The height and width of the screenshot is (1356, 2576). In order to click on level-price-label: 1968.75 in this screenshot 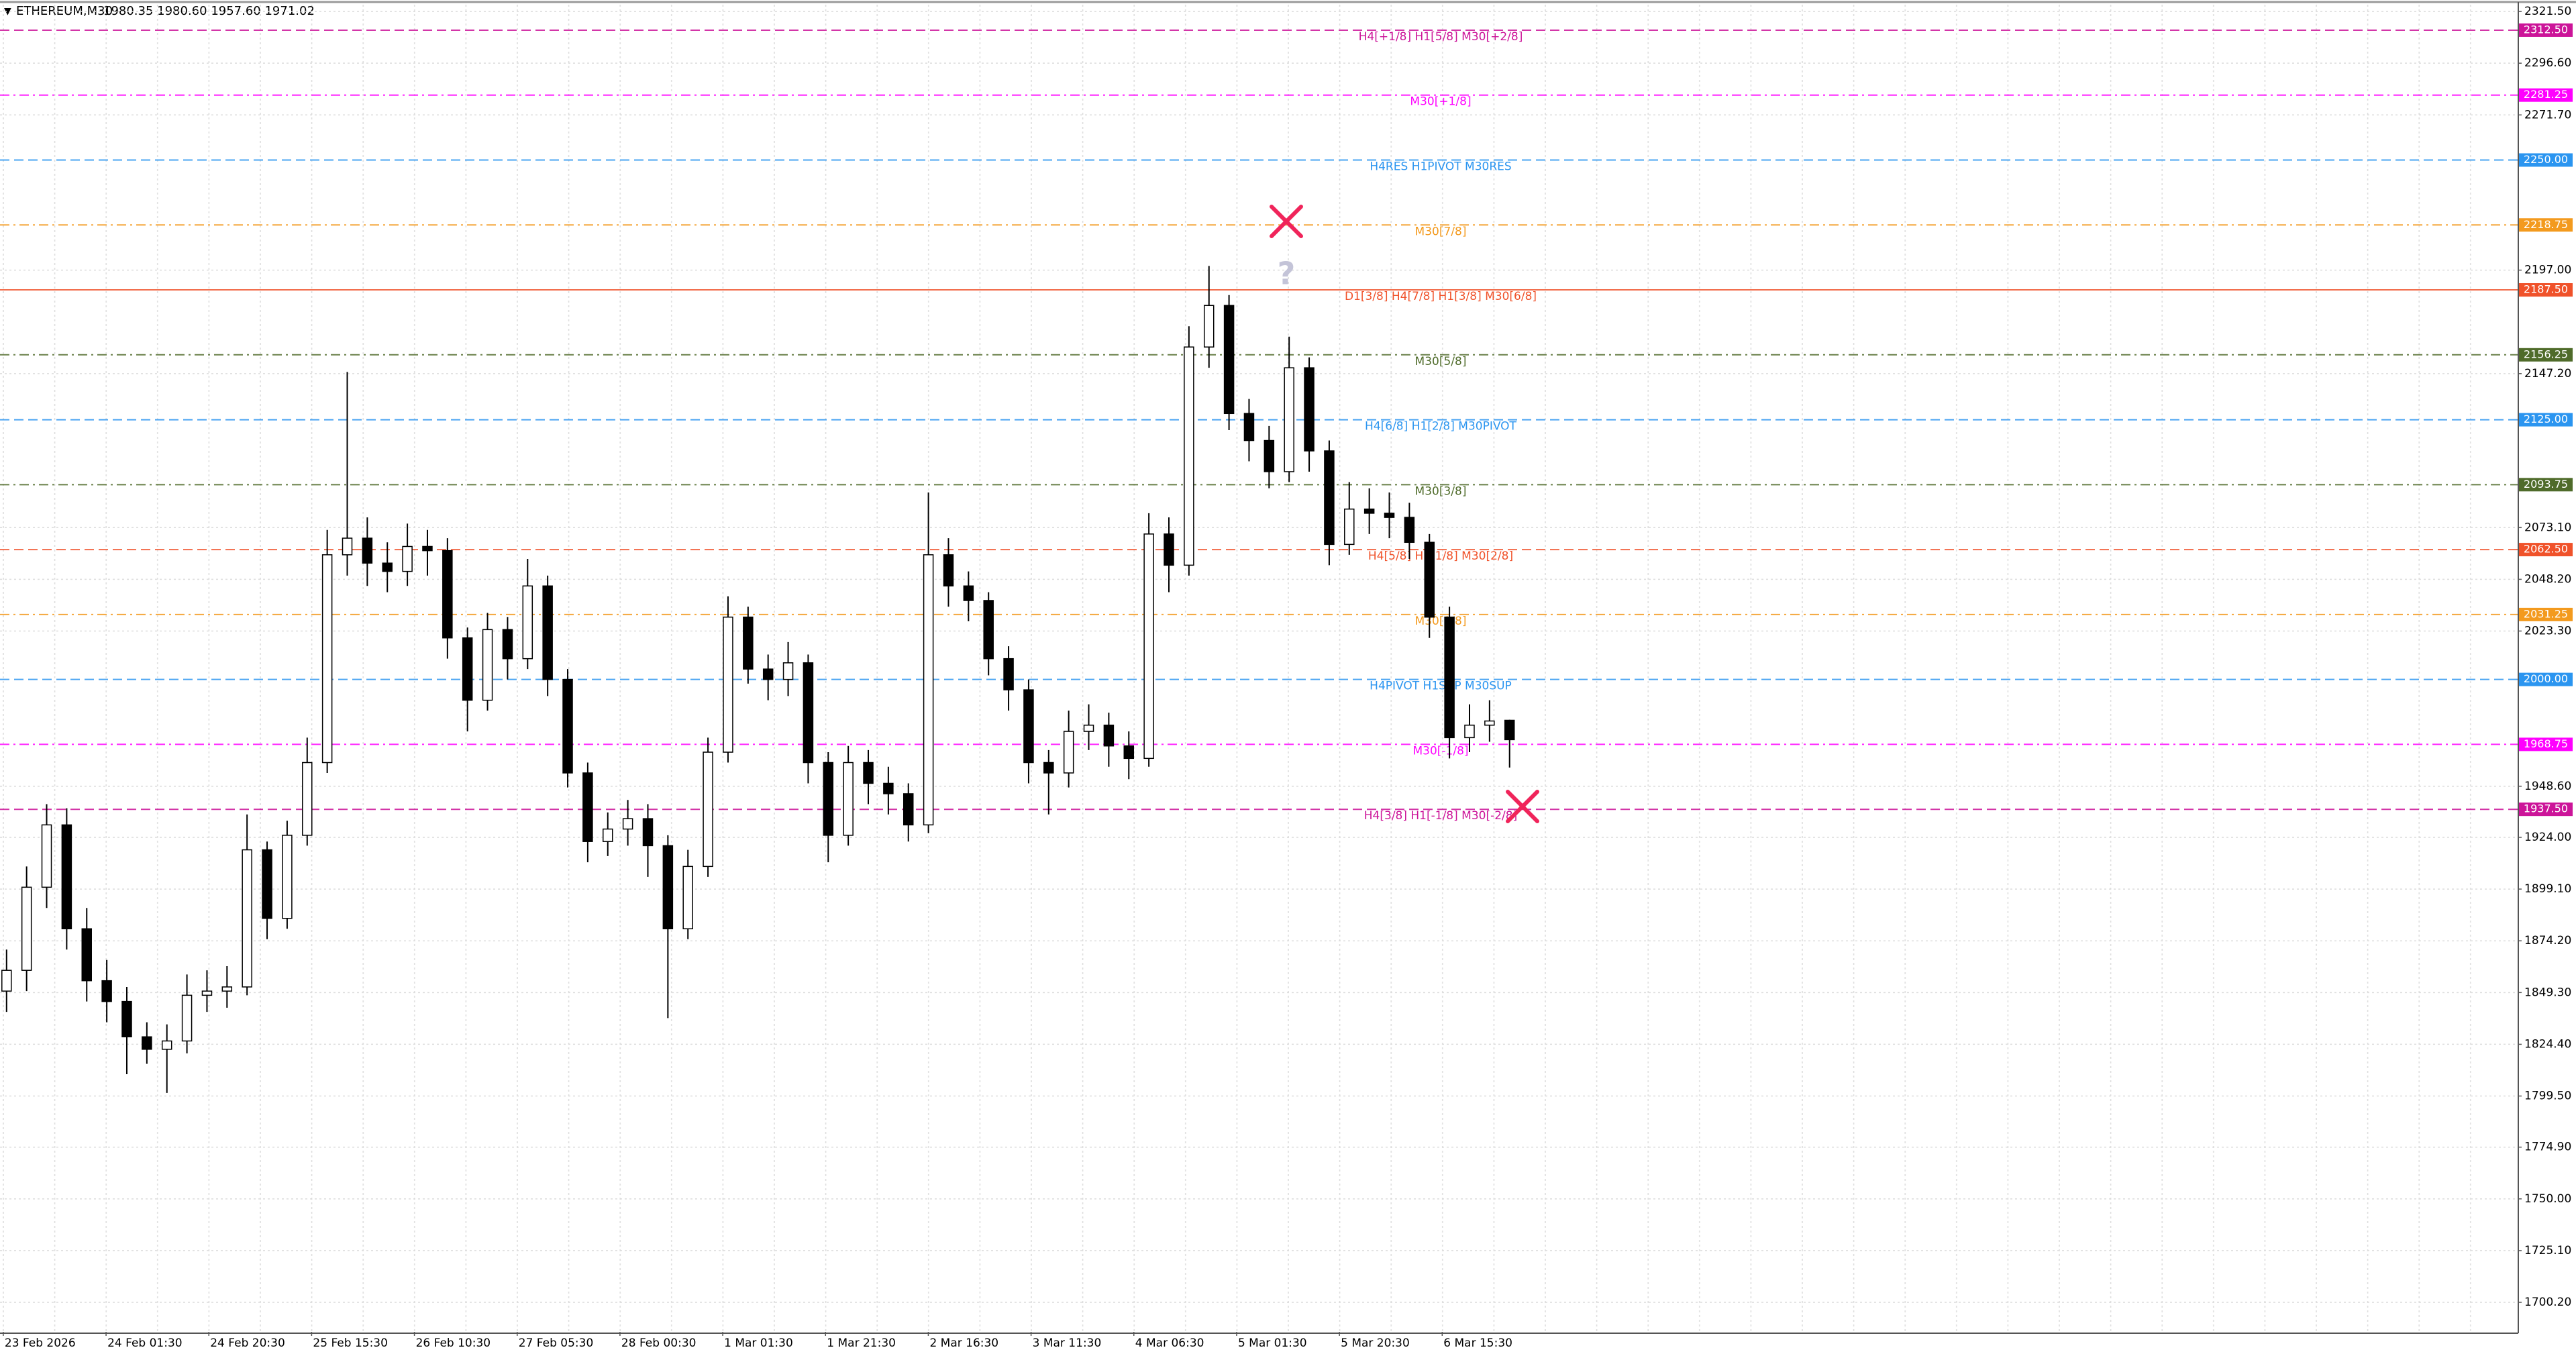, I will do `click(2546, 743)`.